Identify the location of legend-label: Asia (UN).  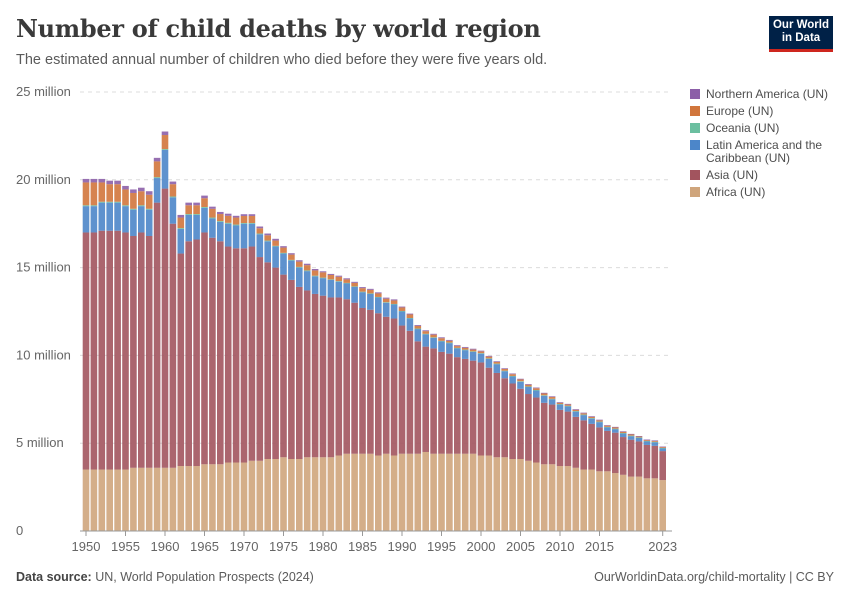
(732, 175).